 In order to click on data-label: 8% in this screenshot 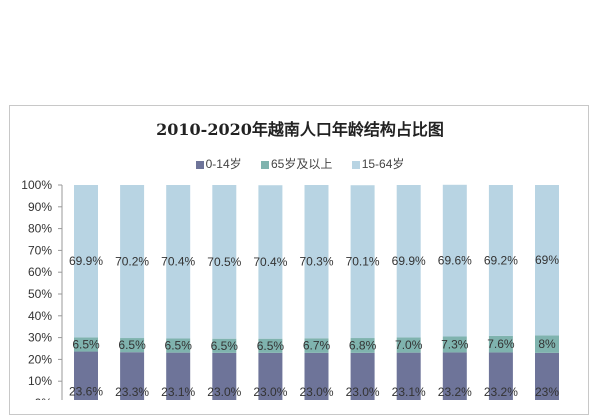, I will do `click(547, 344)`.